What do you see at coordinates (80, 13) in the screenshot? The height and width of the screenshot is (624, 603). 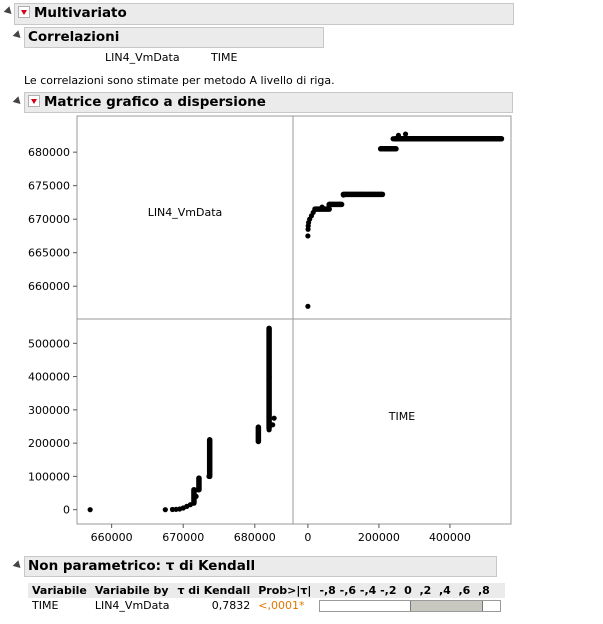 I see `multivariato-title: Multivariato` at bounding box center [80, 13].